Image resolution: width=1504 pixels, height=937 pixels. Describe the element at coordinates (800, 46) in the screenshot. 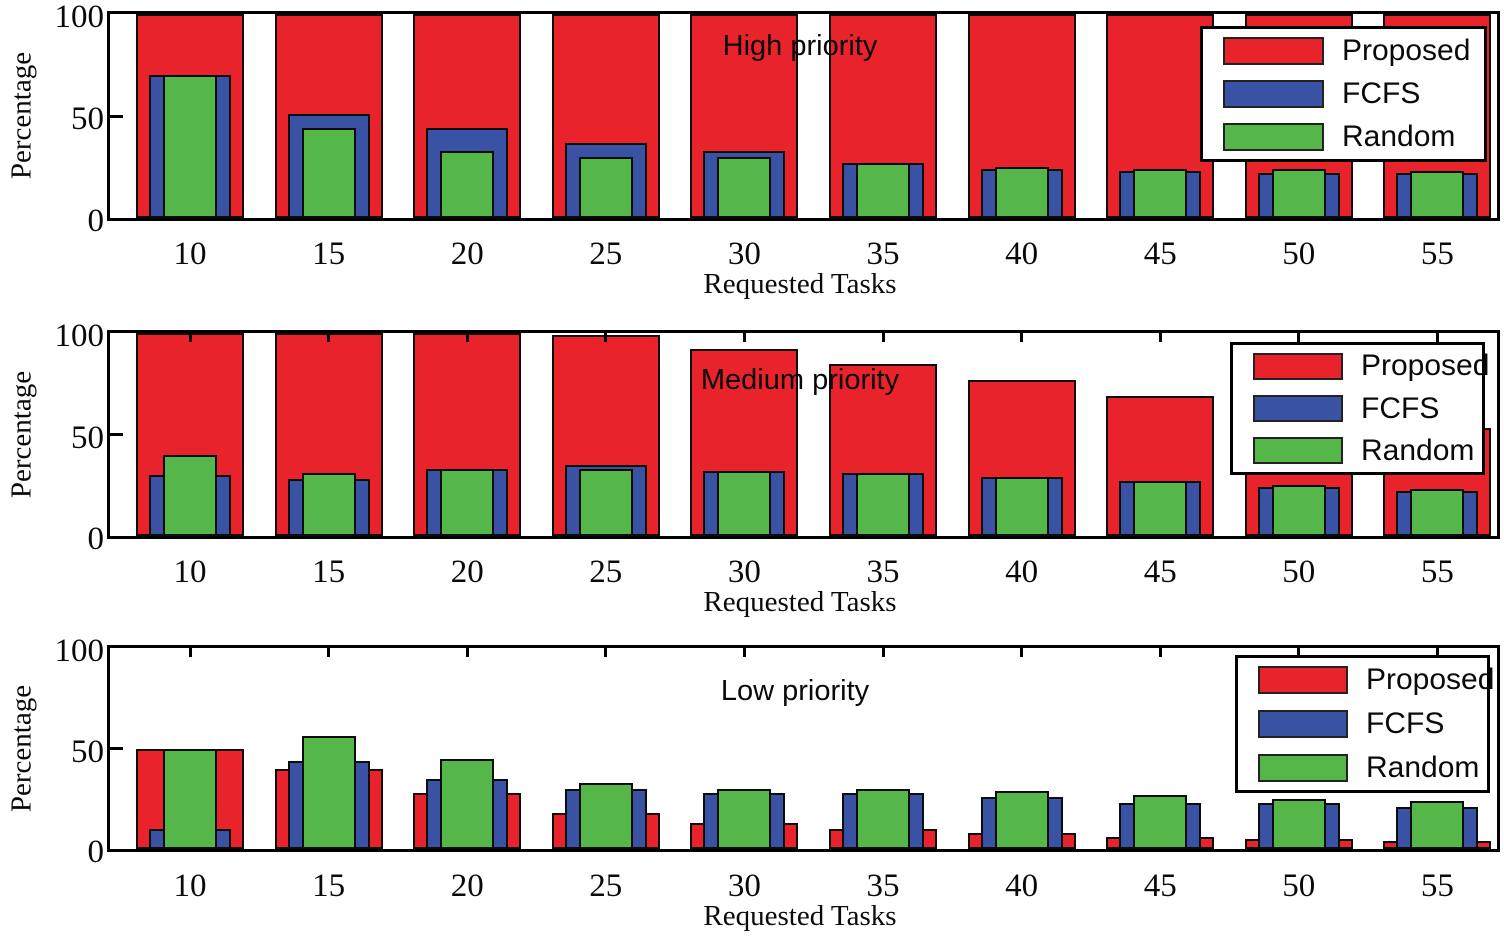

I see `panel-0-title: High priority` at that location.